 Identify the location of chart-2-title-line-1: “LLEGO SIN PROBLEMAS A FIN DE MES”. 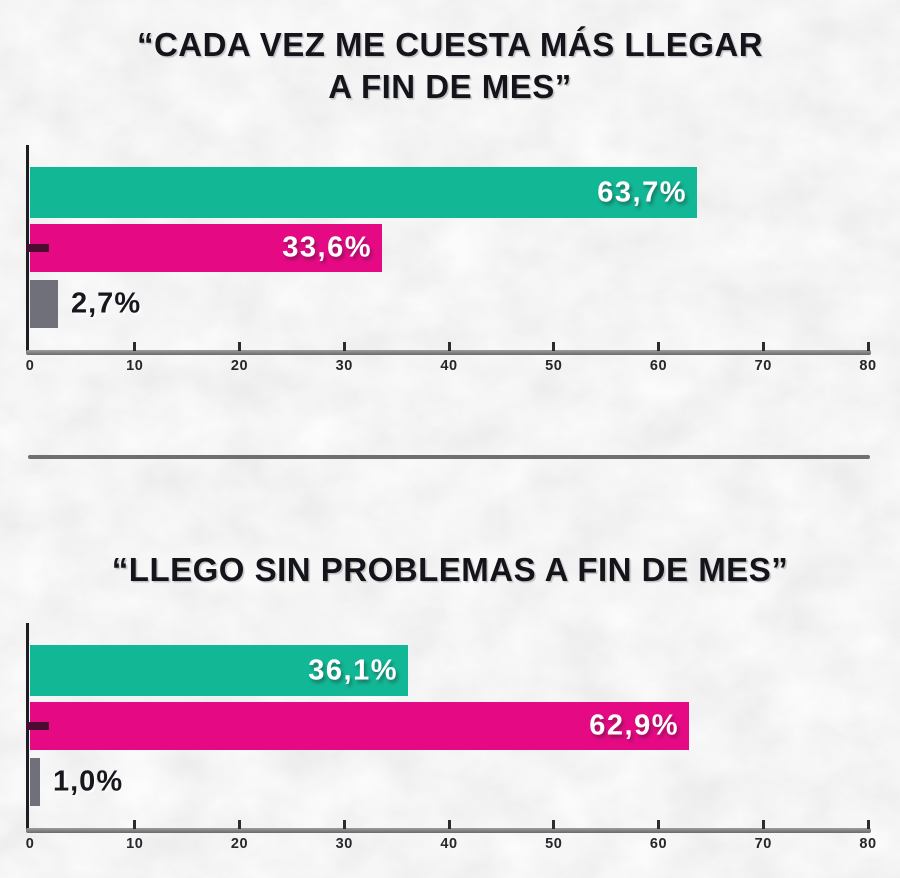
(450, 569).